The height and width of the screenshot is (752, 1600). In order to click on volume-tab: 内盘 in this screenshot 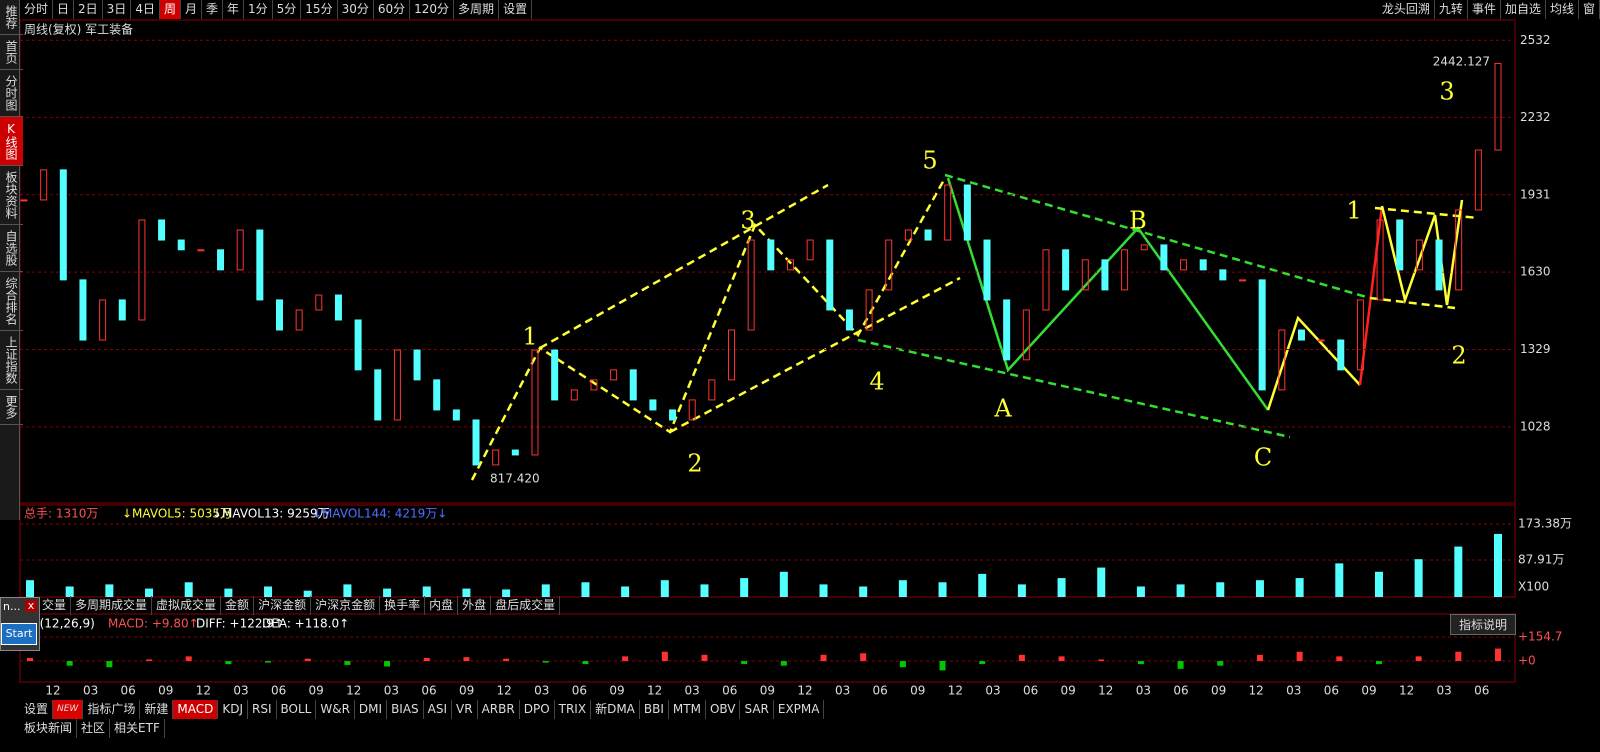, I will do `click(442, 605)`.